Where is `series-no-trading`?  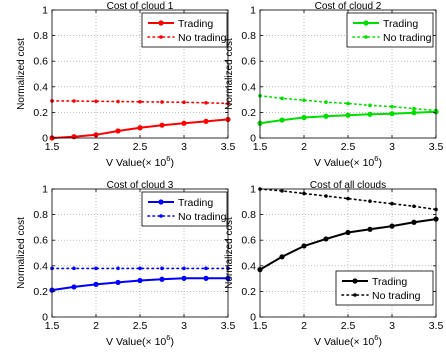
series-no-trading is located at coordinates (140, 268).